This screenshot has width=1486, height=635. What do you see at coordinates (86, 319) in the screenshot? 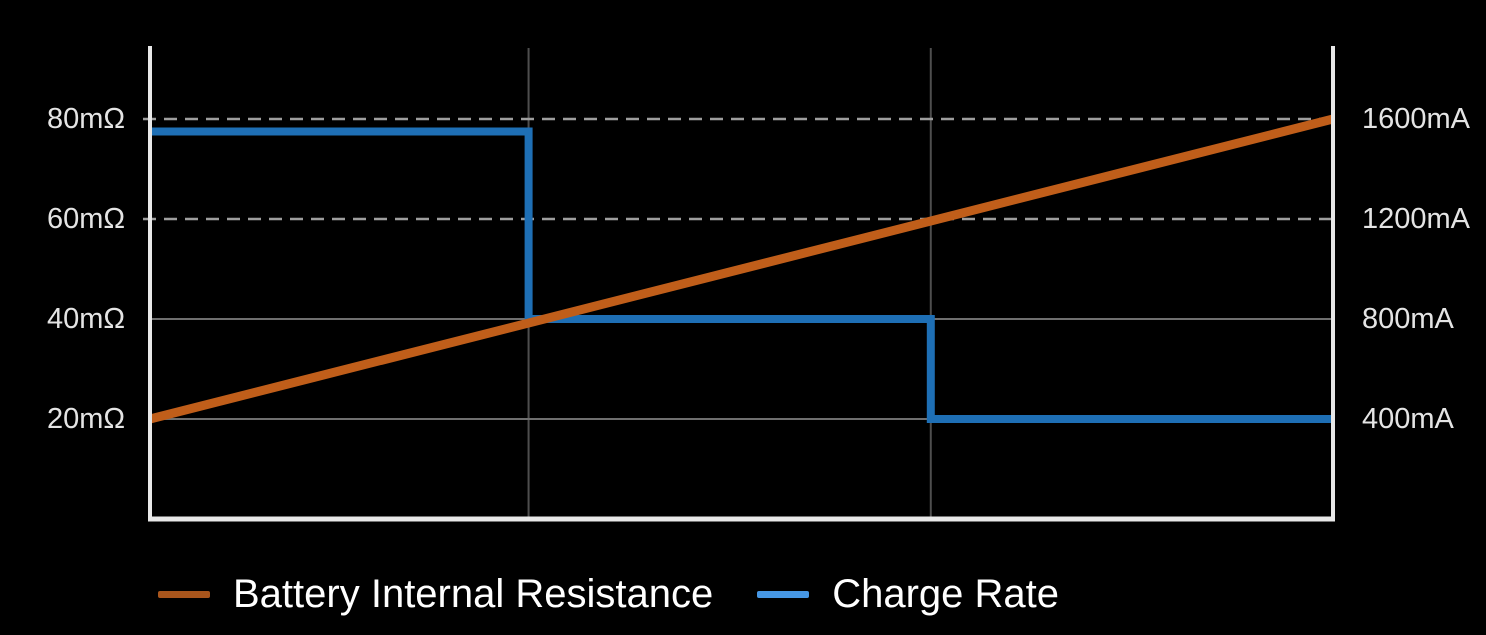
I see `left-axis-tick-40mohm: 40mΩ` at bounding box center [86, 319].